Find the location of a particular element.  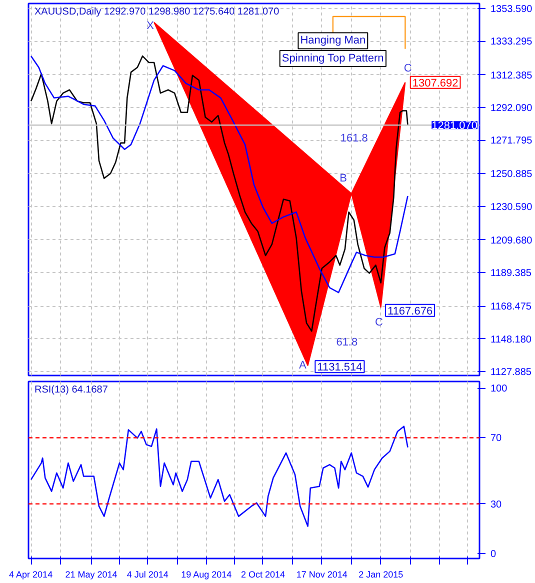

x-tick-label: 4 Apr 2014 is located at coordinates (31, 575).